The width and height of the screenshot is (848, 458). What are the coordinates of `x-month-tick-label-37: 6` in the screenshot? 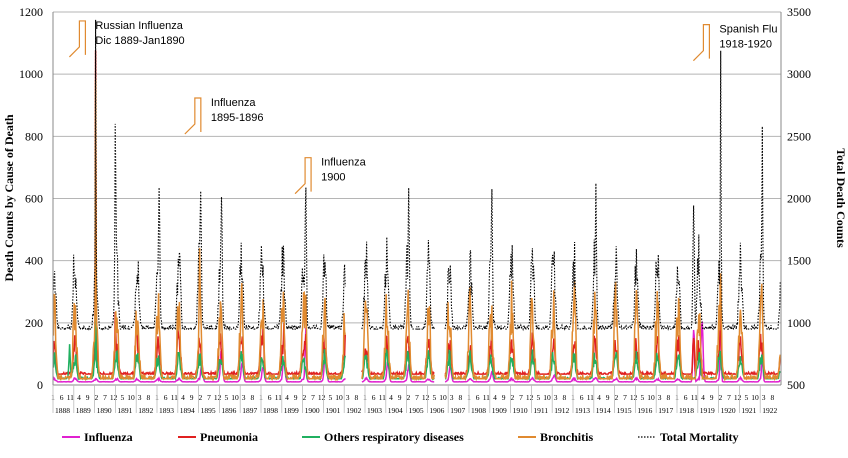 It's located at (374, 397).